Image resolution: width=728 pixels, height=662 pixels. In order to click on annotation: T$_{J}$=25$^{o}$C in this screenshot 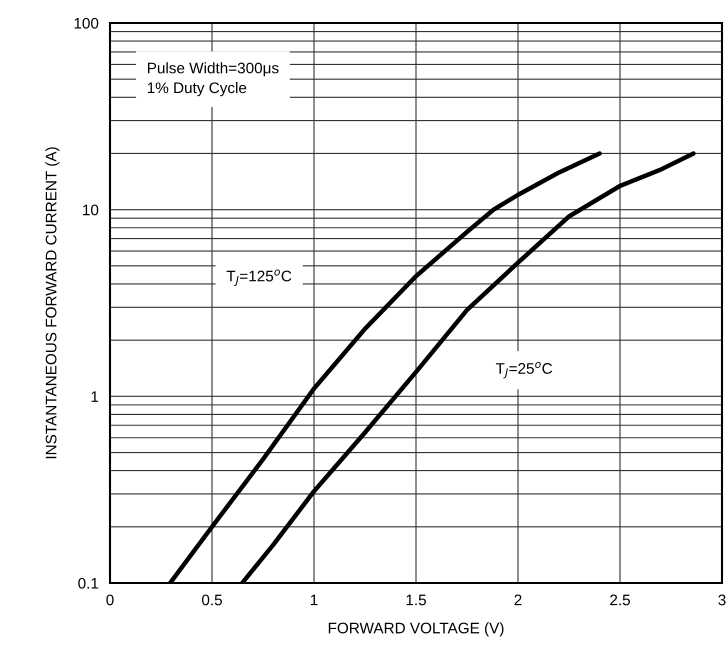, I will do `click(524, 370)`.